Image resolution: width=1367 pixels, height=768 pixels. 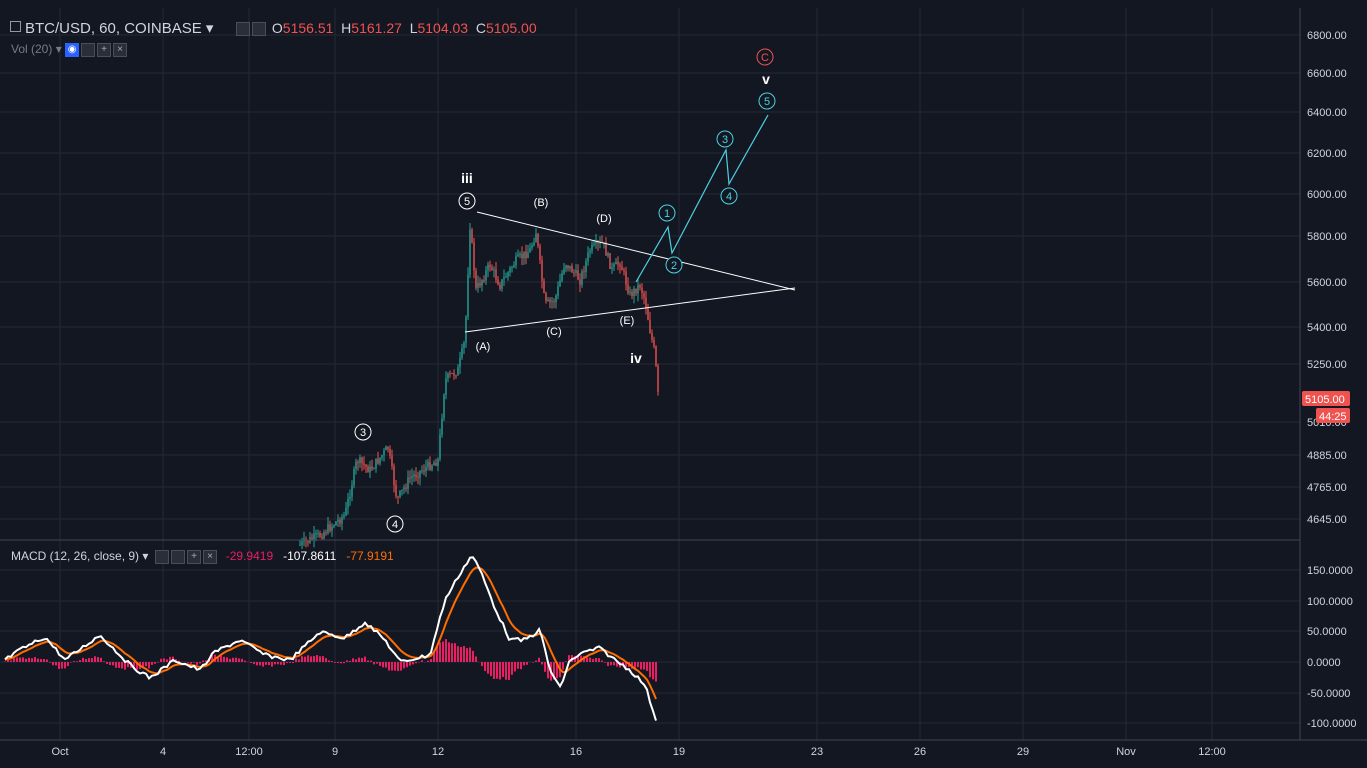 I want to click on close-value: 5105.00, so click(x=511, y=28).